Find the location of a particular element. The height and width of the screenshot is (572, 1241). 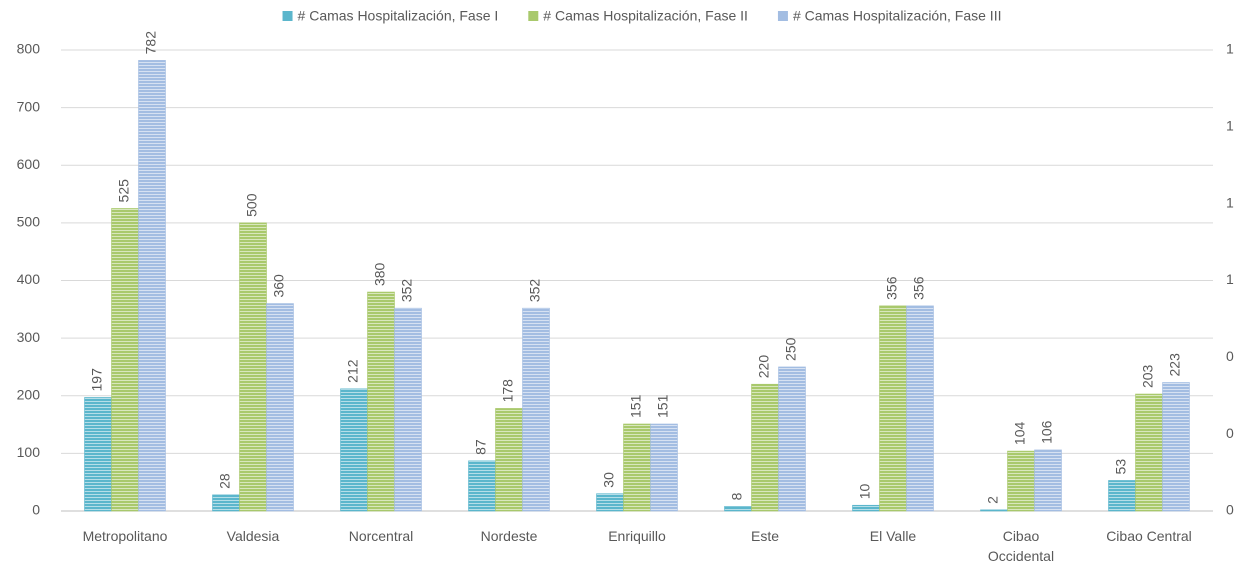

data-label: 525 is located at coordinates (124, 191).